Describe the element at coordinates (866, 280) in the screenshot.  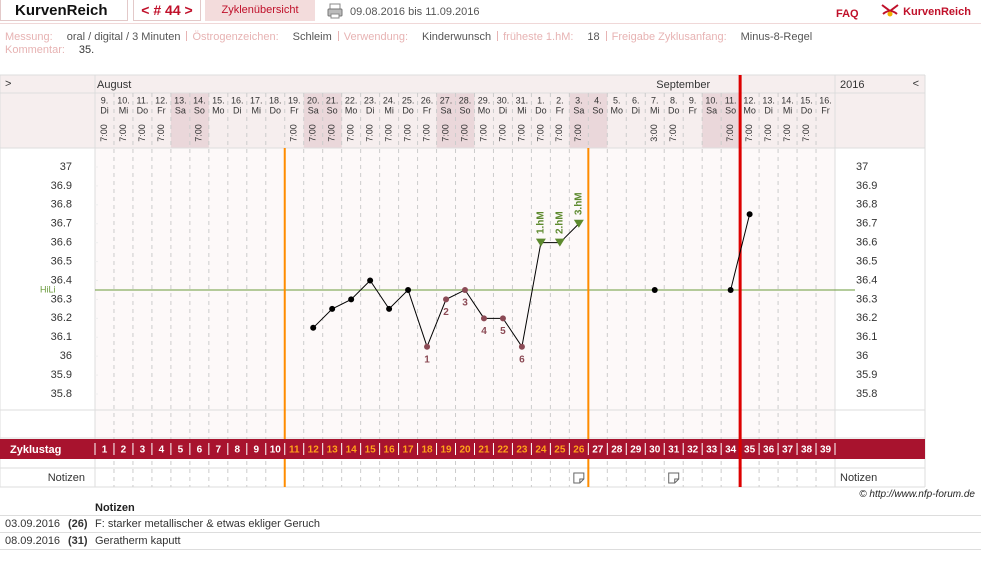
I see `y-tick-label-right: 36.4` at that location.